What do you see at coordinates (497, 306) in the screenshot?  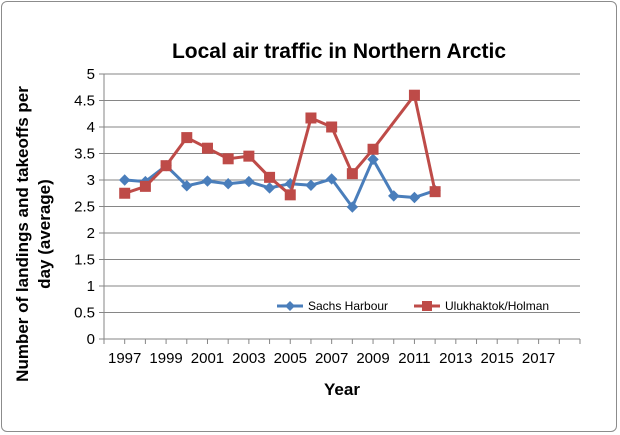 I see `legend-label: Ulukhaktok/Holman` at bounding box center [497, 306].